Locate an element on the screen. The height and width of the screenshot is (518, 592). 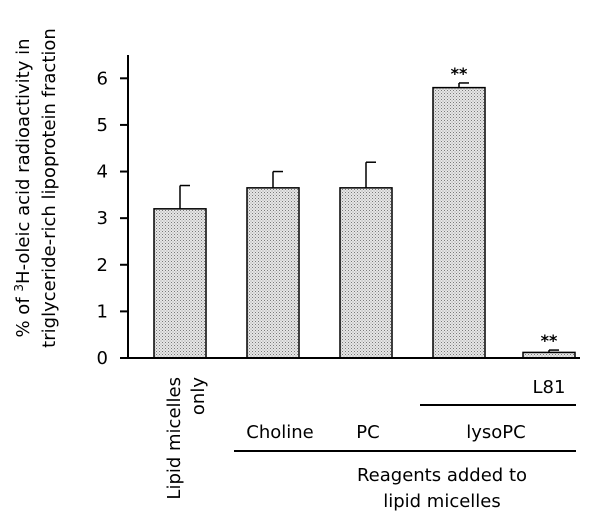
x-label-pc: PC is located at coordinates (367, 432).